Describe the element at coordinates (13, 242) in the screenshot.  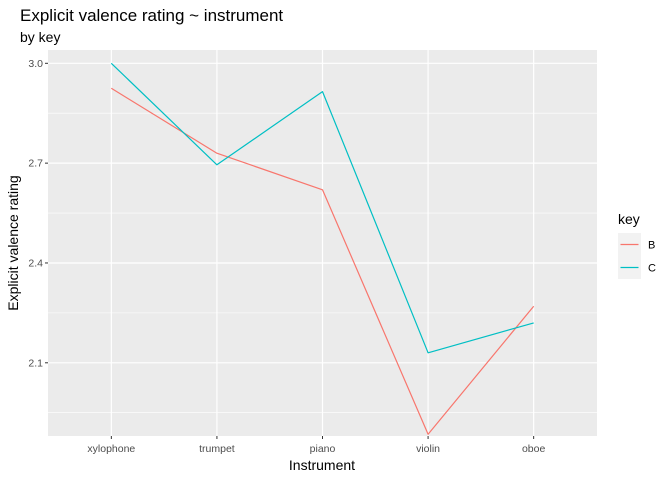
I see `y-axis-title: Explicit valence rating` at that location.